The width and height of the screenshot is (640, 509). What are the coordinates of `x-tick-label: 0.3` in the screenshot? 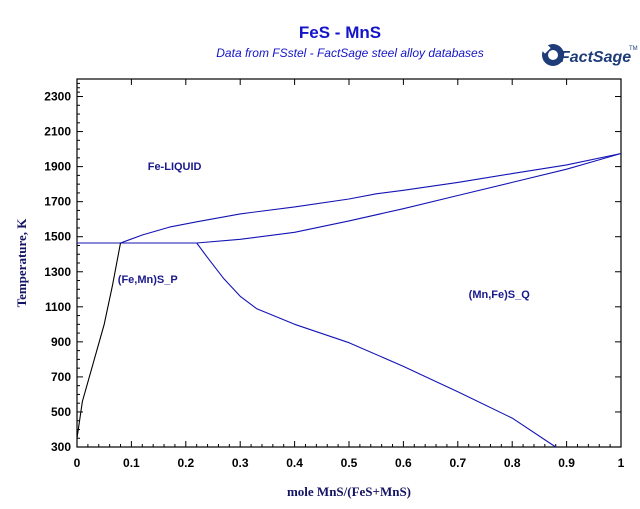 It's located at (240, 463).